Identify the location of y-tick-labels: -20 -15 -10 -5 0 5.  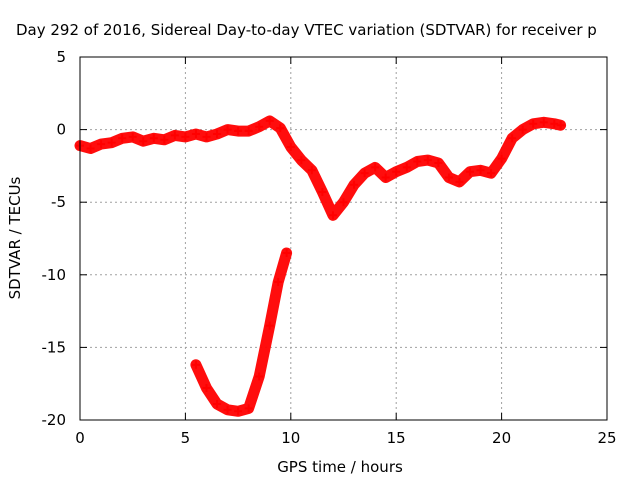
(54, 238).